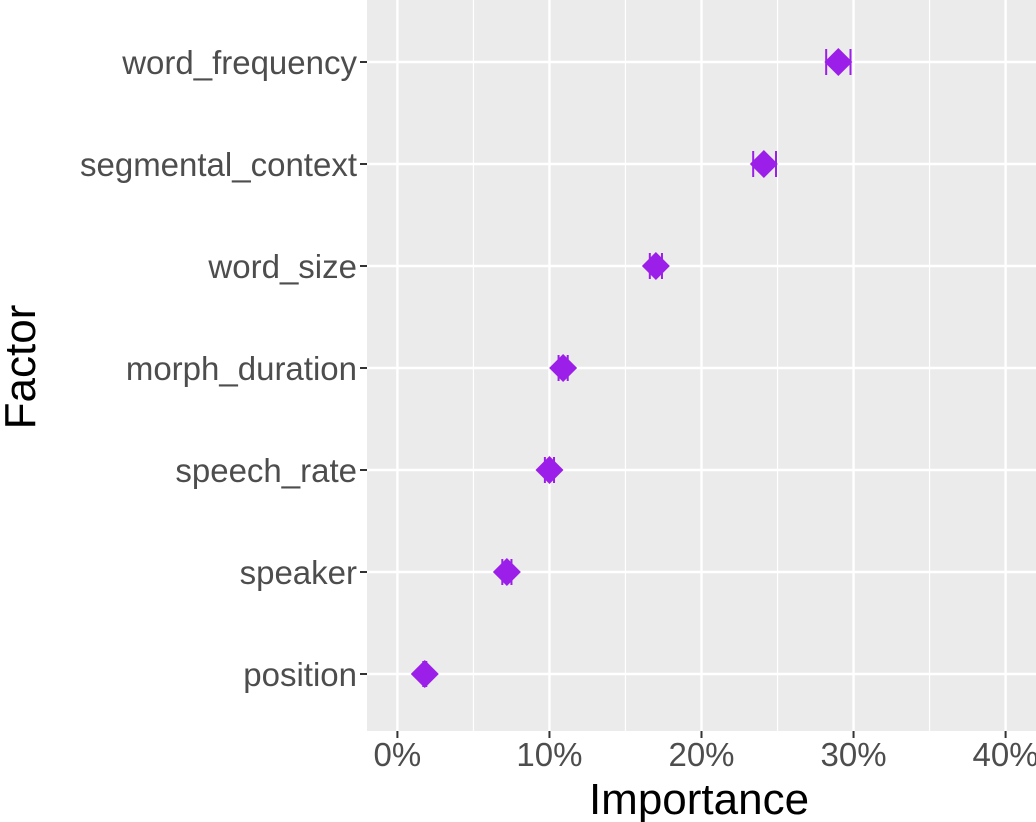 Image resolution: width=1036 pixels, height=822 pixels. Describe the element at coordinates (506, 572) in the screenshot. I see `data-point-speaker` at that location.